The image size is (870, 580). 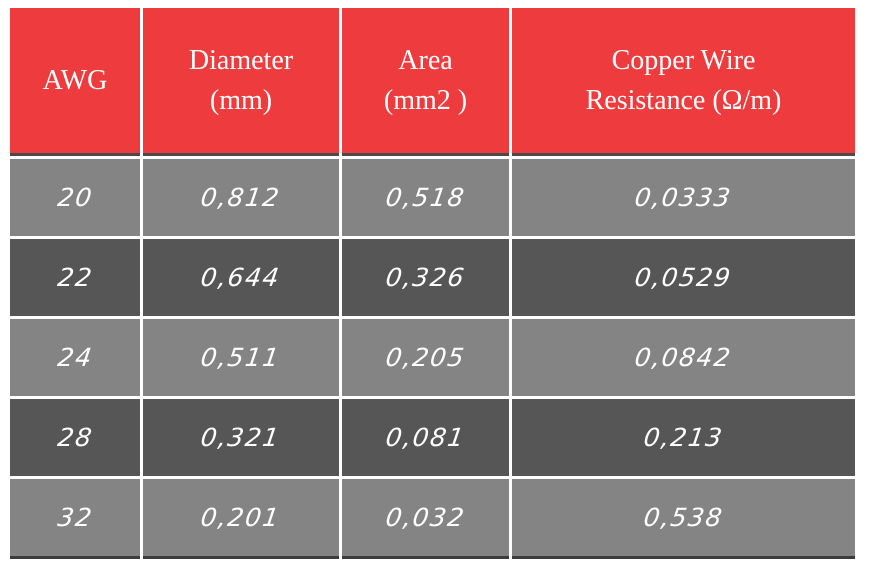 I want to click on cell-value: 0,518, so click(x=425, y=197).